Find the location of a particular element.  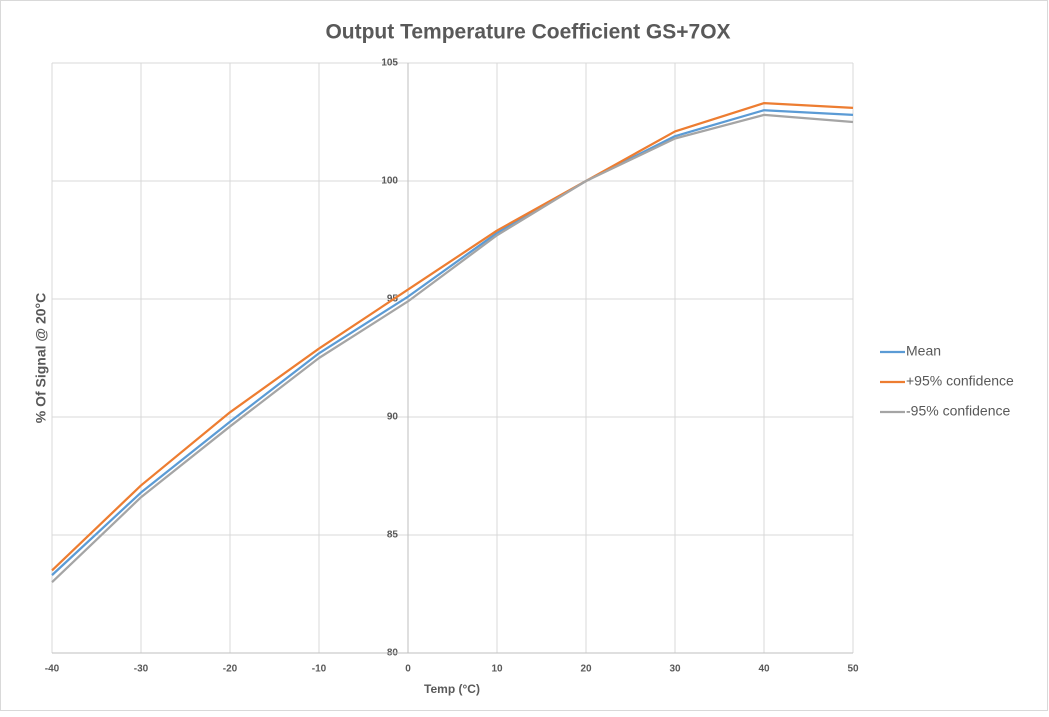

x-tick-label: -40 is located at coordinates (52, 669).